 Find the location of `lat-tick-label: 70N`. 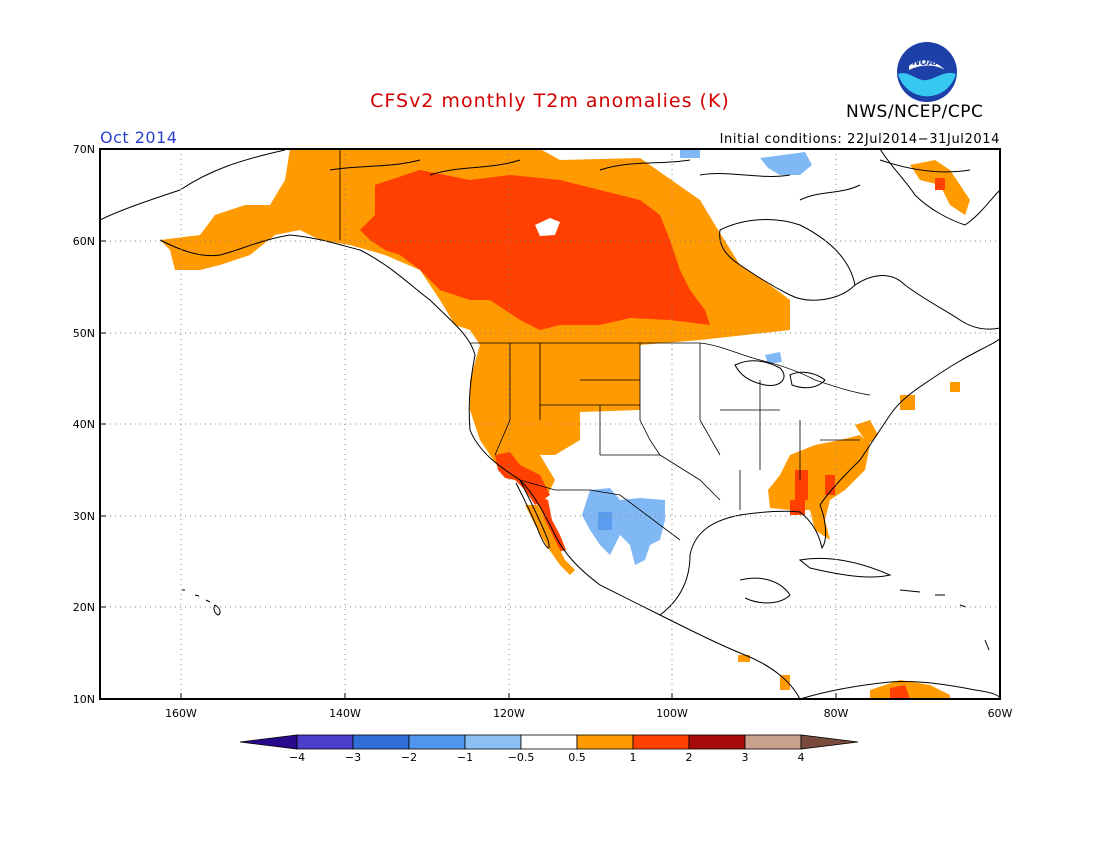

lat-tick-label: 70N is located at coordinates (84, 149).